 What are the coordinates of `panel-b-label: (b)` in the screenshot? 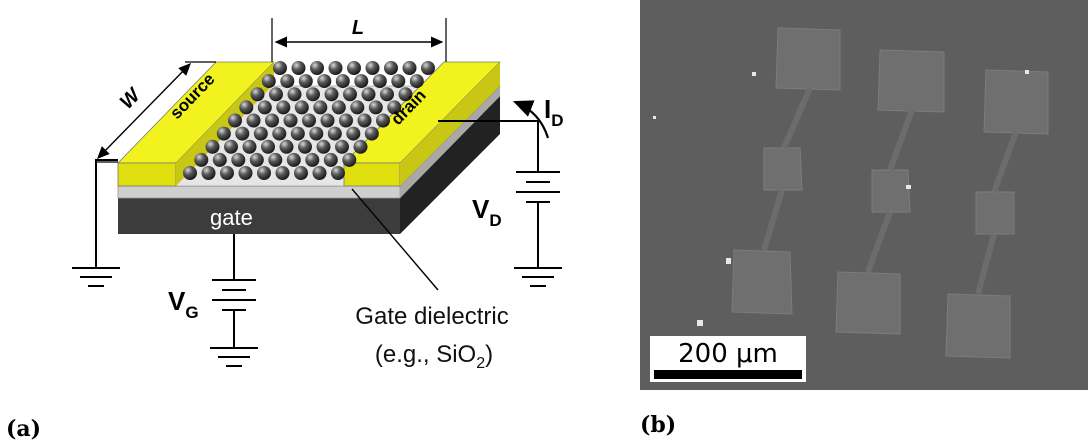 It's located at (658, 425).